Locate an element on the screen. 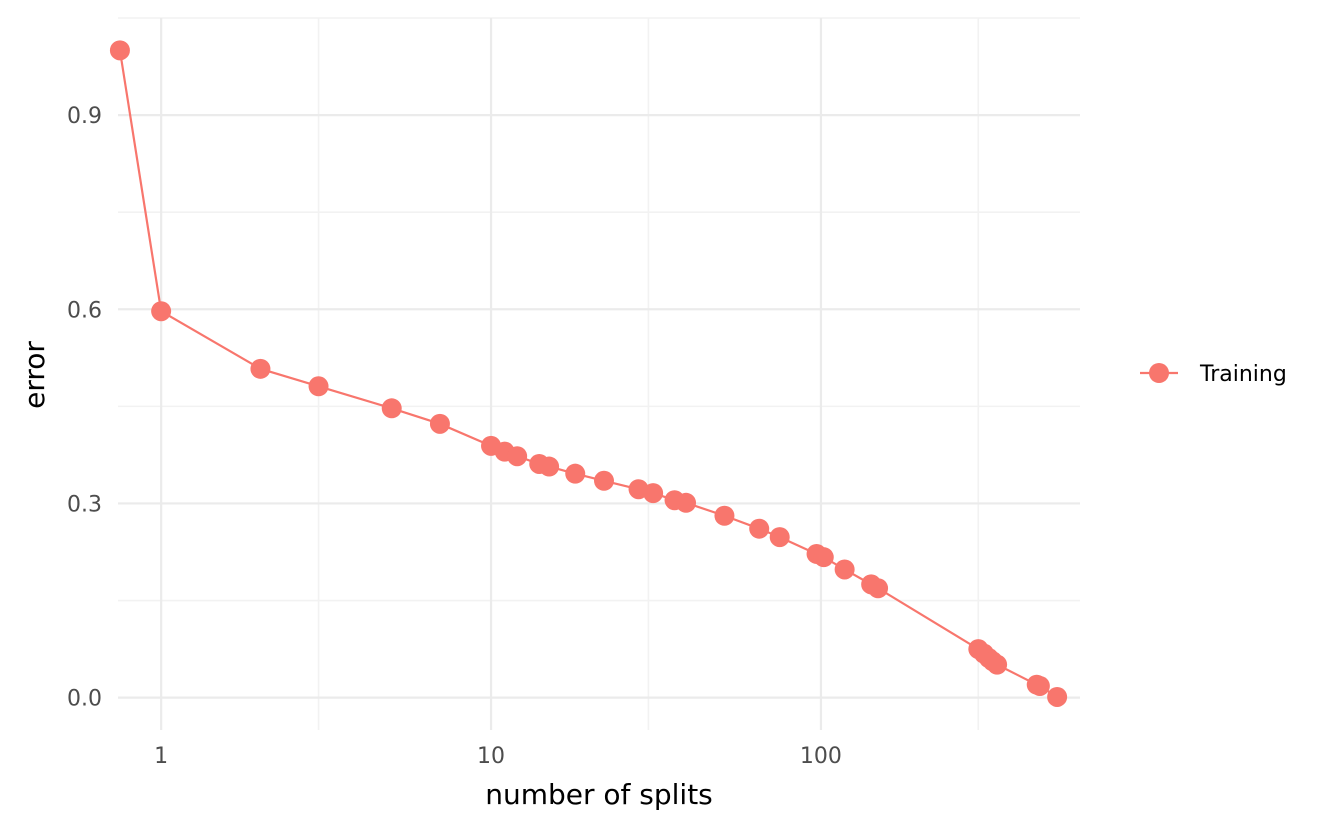 This screenshot has height=830, width=1344. y-tick-label: 0.3 is located at coordinates (84, 504).